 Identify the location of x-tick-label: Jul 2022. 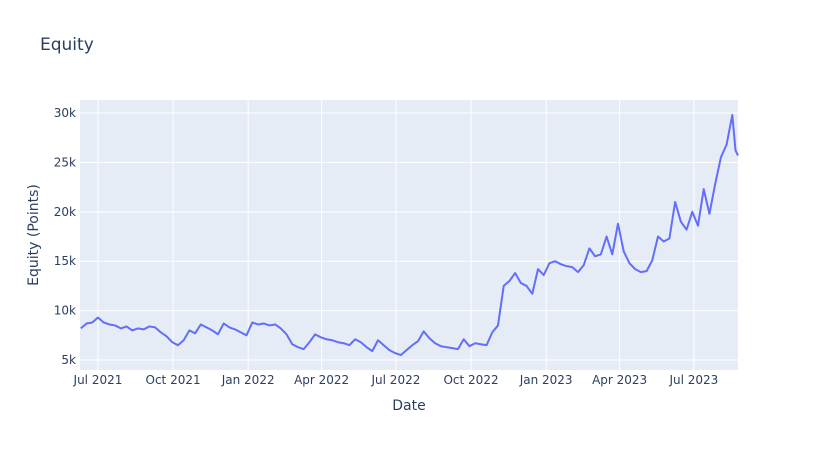
(396, 380).